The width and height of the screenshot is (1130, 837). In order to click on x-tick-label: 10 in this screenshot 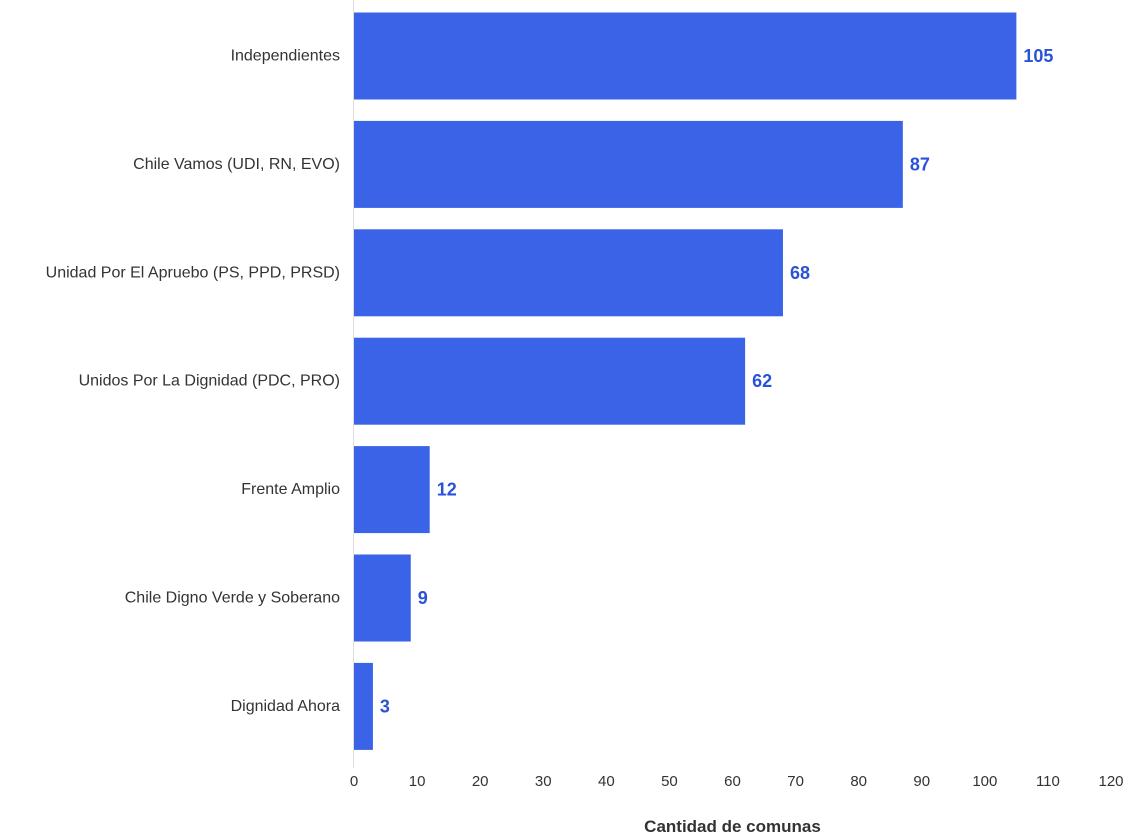, I will do `click(417, 781)`.